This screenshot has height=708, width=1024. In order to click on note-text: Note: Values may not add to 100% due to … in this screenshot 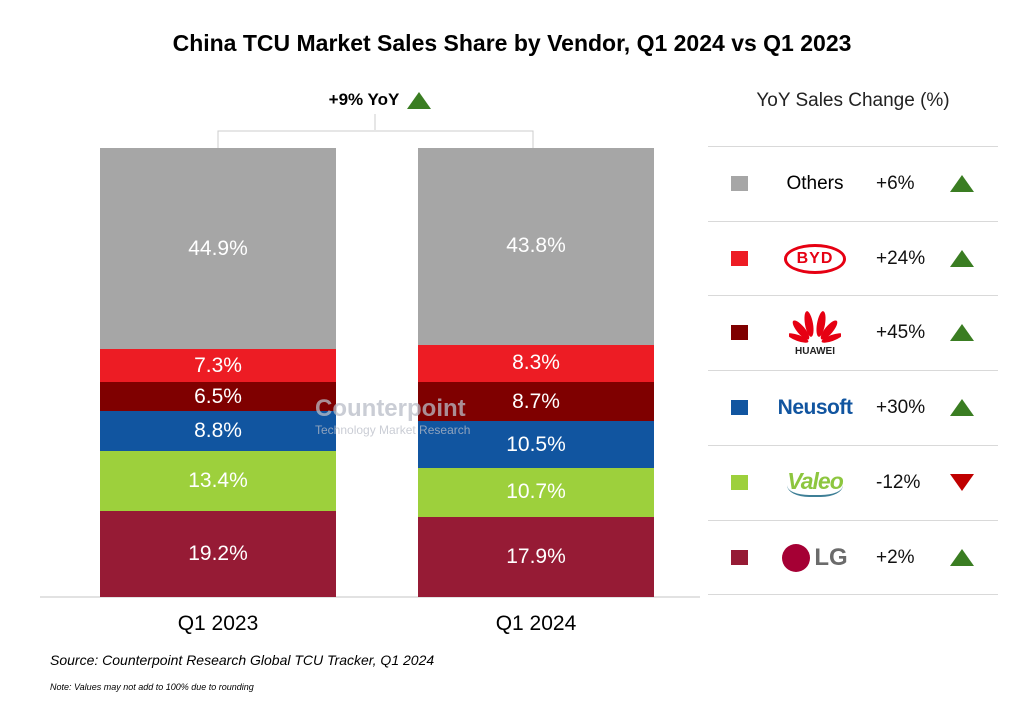, I will do `click(152, 687)`.